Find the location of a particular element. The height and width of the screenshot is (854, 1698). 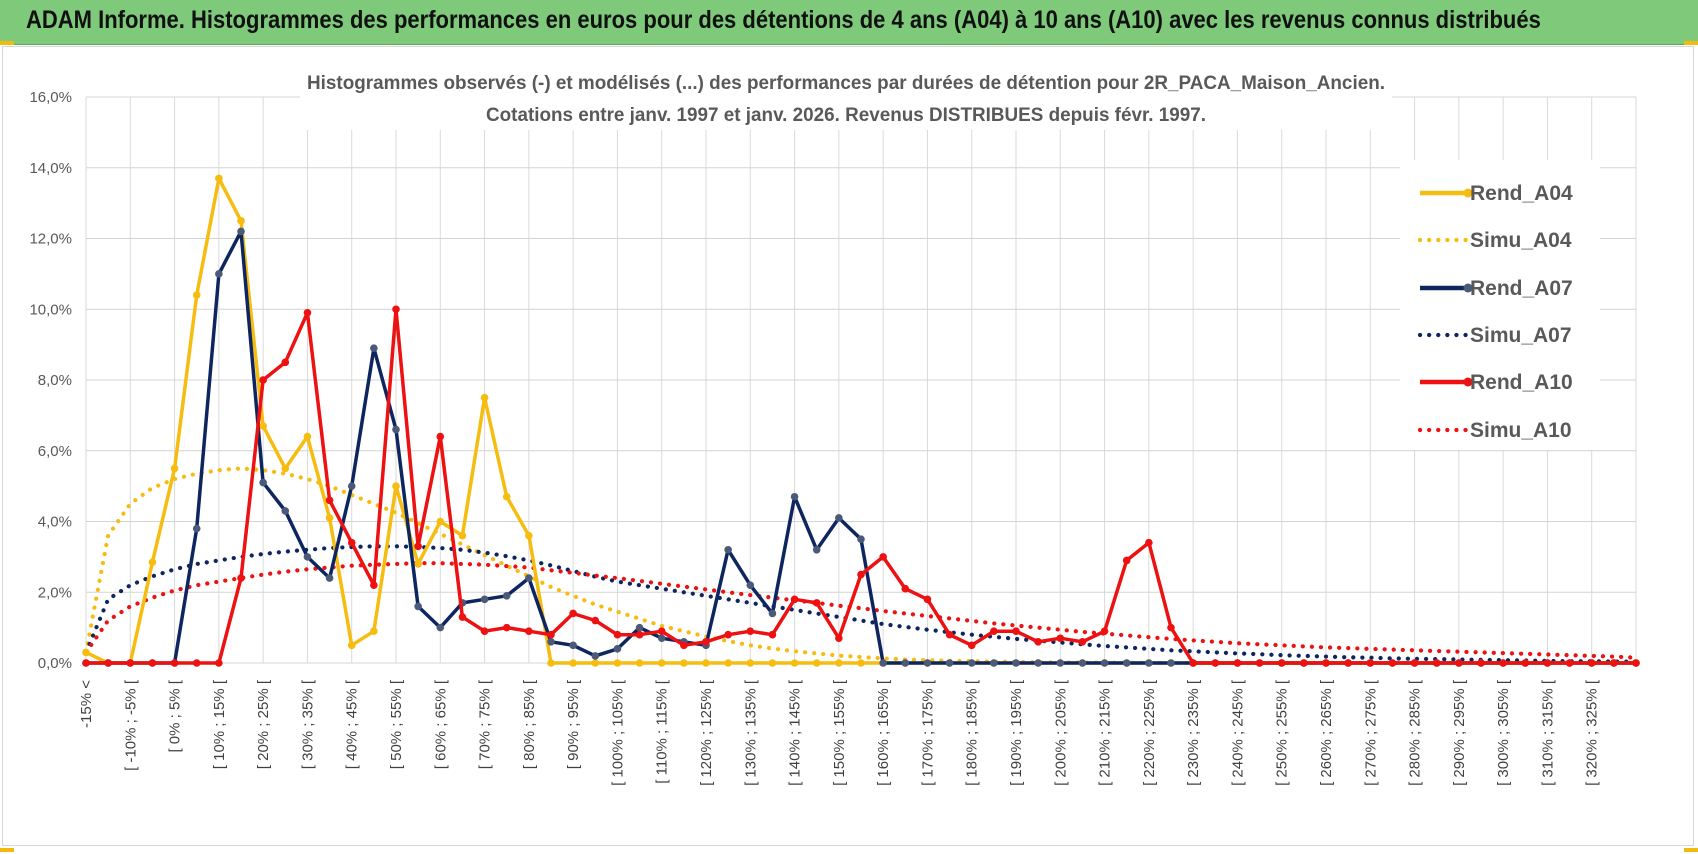

legend-swatch-marker is located at coordinates (1468, 382).